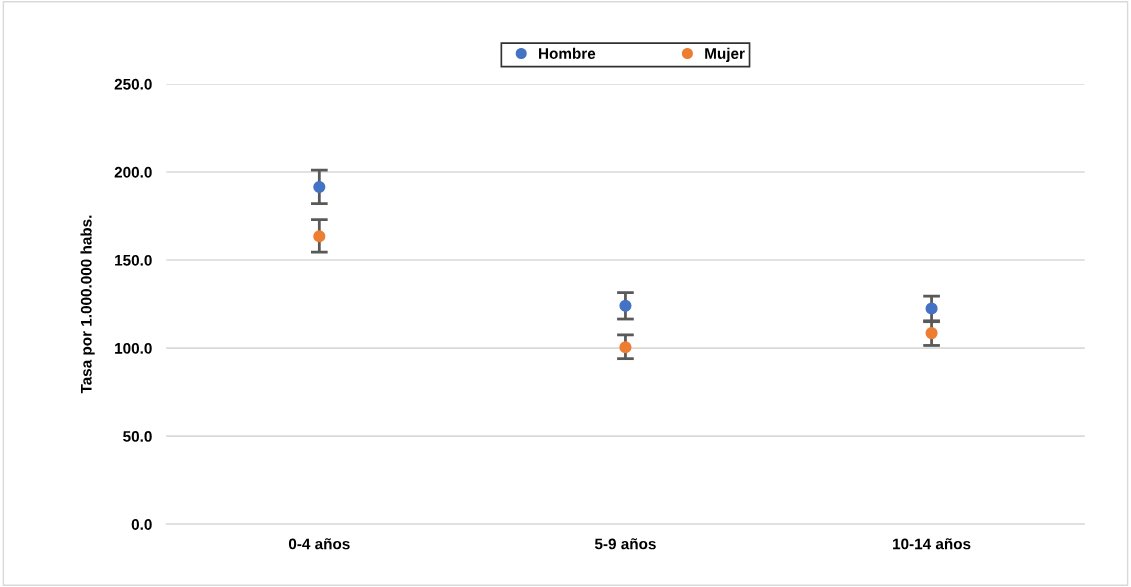  I want to click on y-tick-label: 0.0, so click(141, 524).